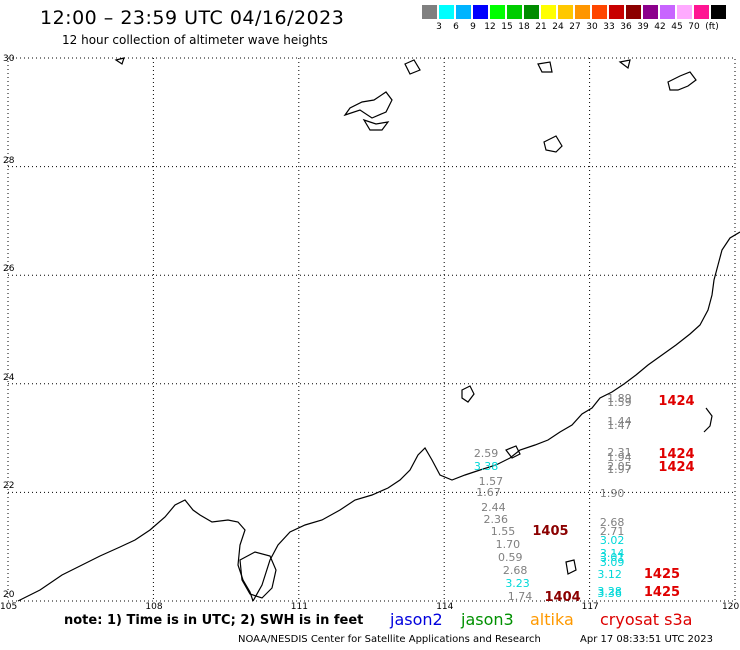  I want to click on pass-time-label: 1405, so click(550, 532).